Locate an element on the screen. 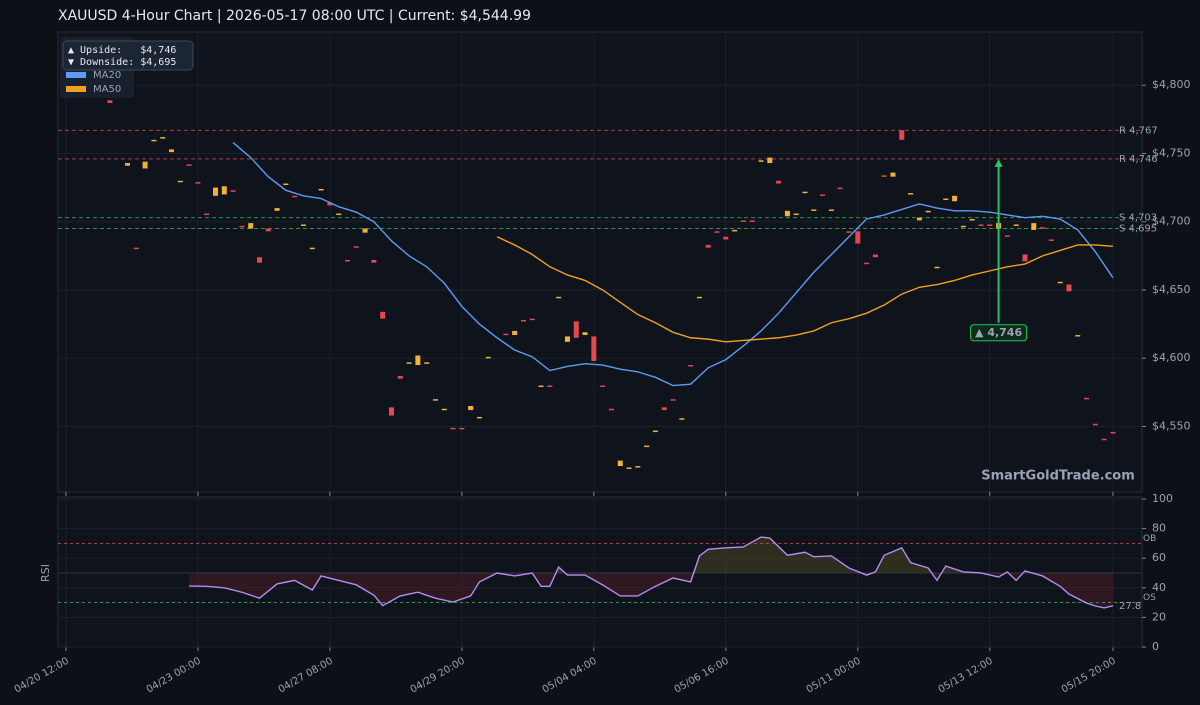 Image resolution: width=1200 pixels, height=705 pixels. rsi-area-above is located at coordinates (651, 555).